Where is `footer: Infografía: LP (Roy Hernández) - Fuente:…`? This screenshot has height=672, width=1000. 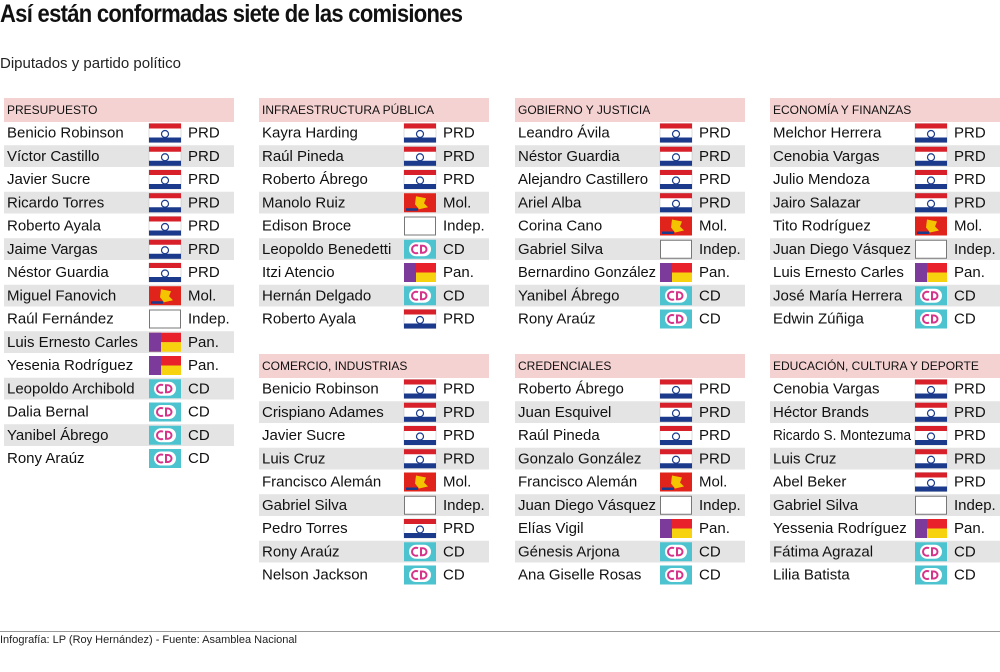 footer: Infografía: LP (Roy Hernández) - Fuente:… is located at coordinates (148, 640).